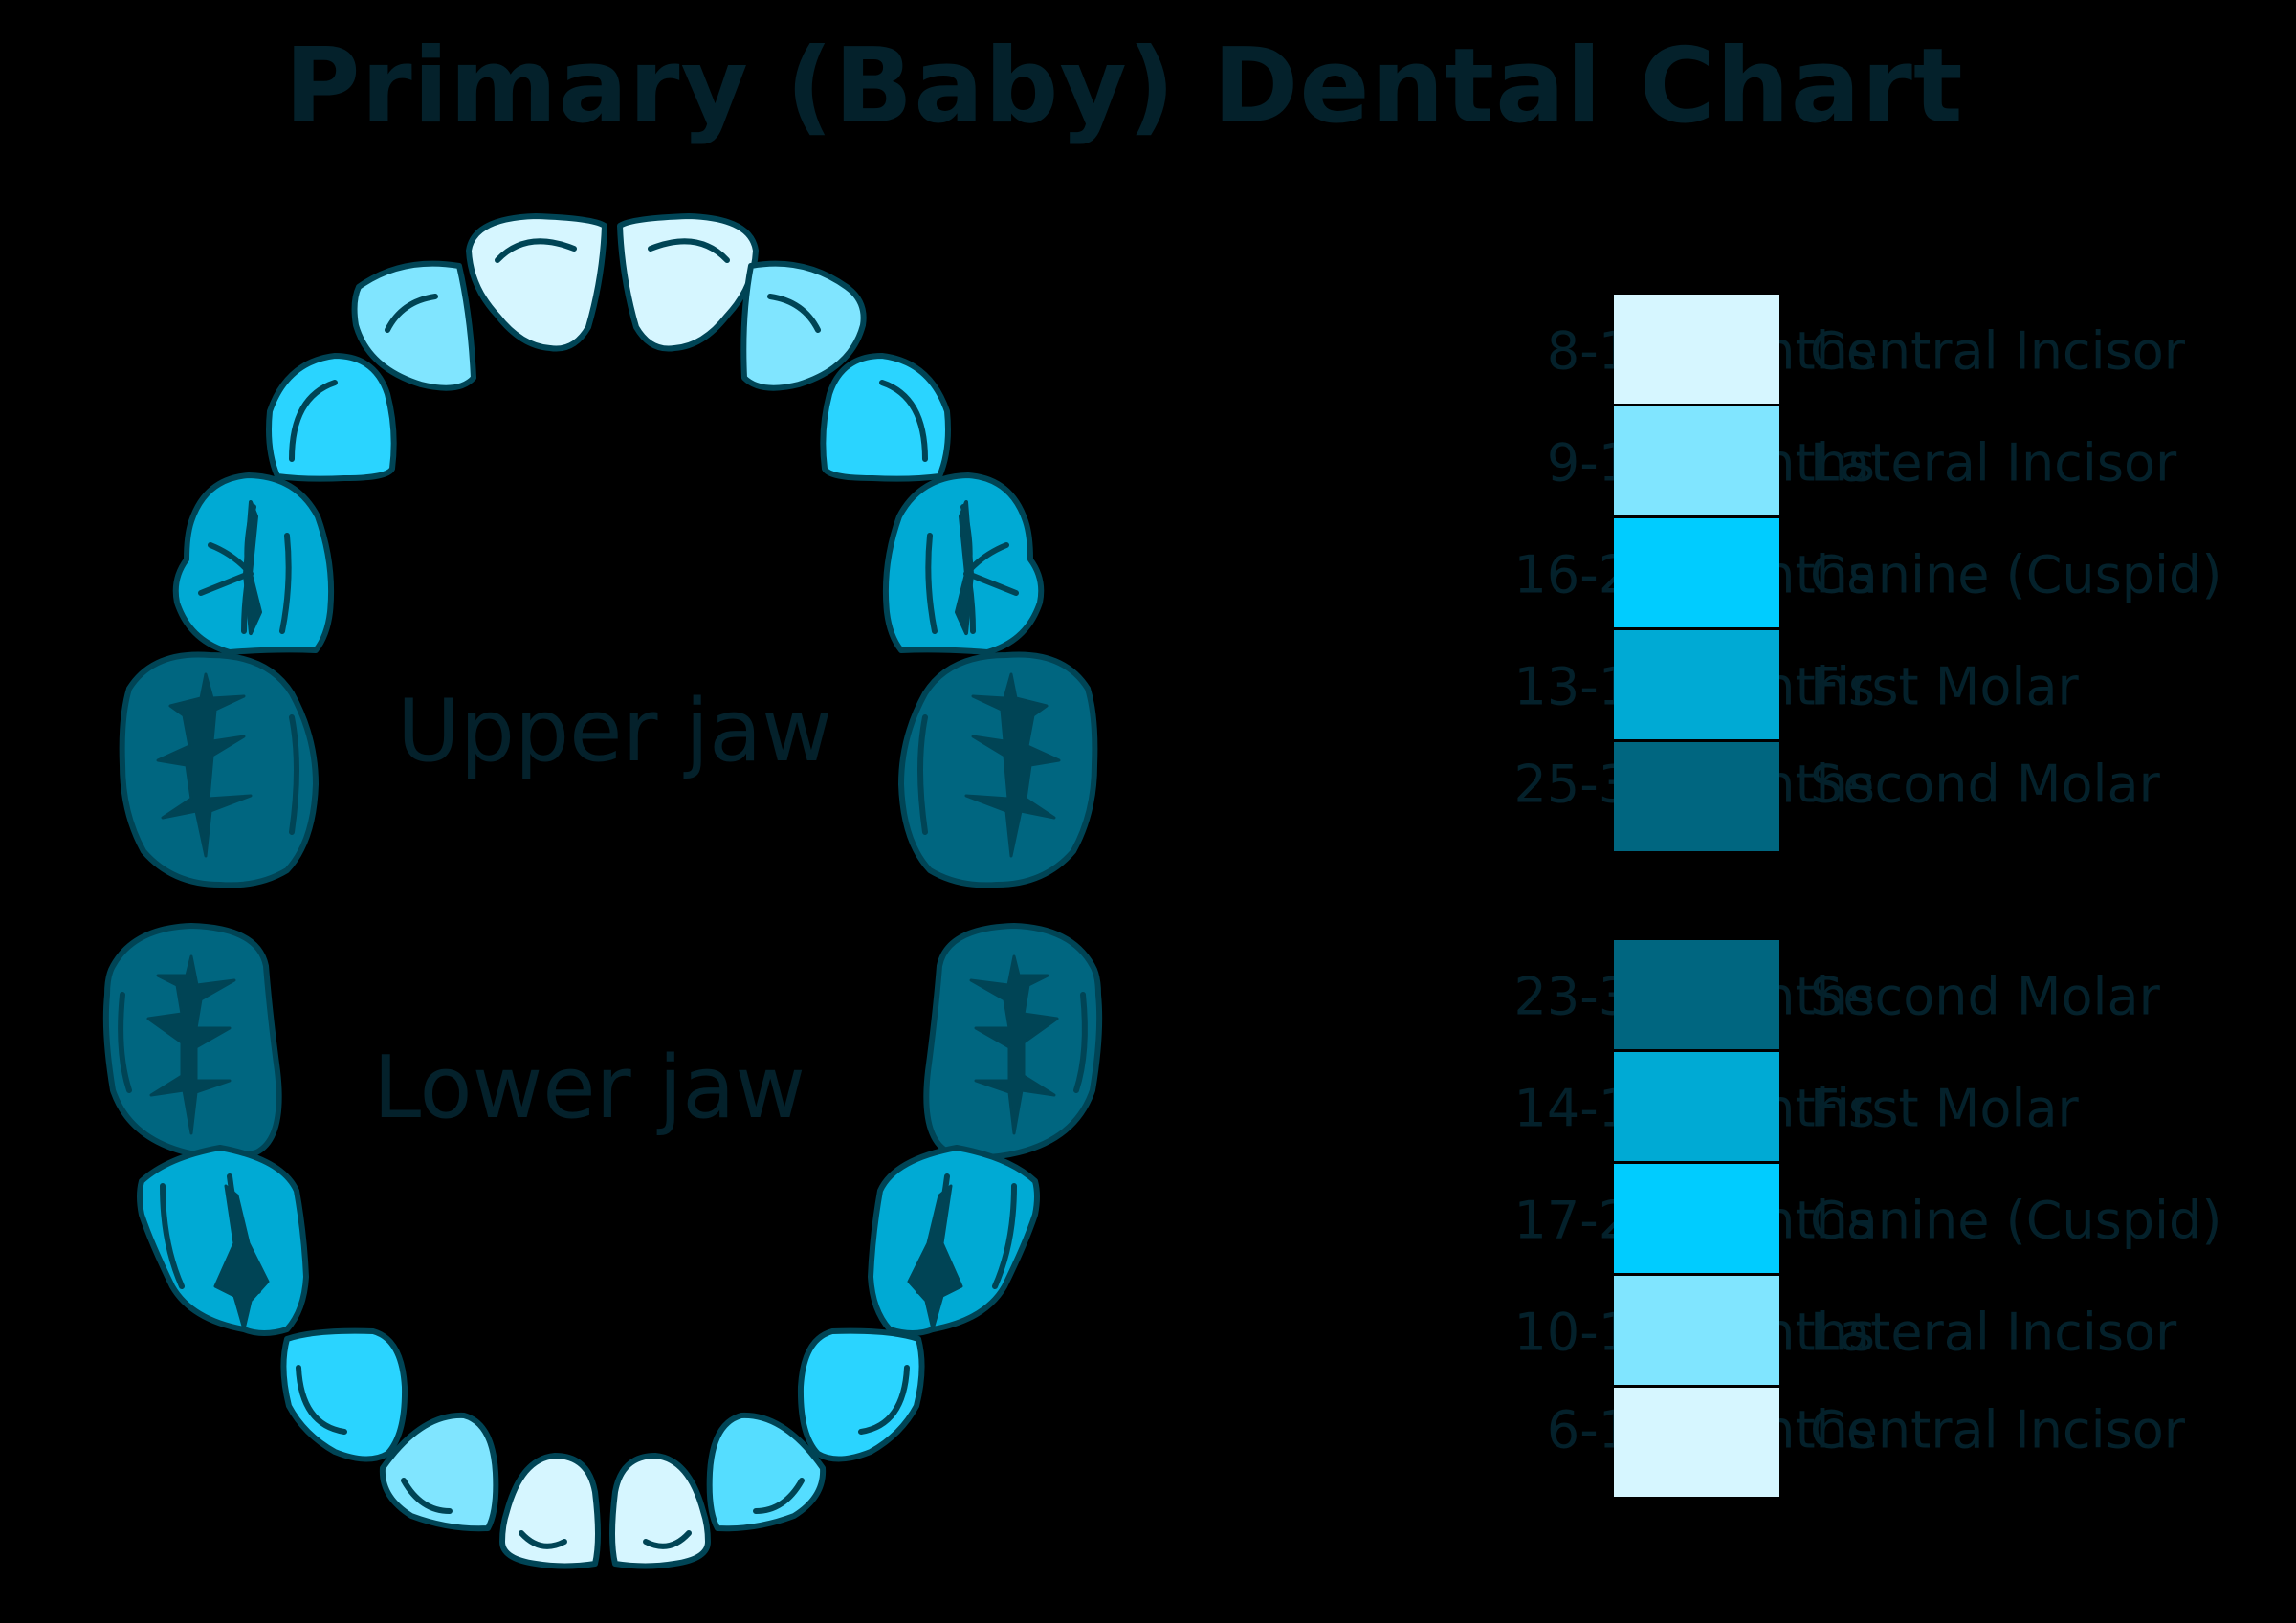  Describe the element at coordinates (1013, 1041) in the screenshot. I see `lower-second-molar-right` at that location.